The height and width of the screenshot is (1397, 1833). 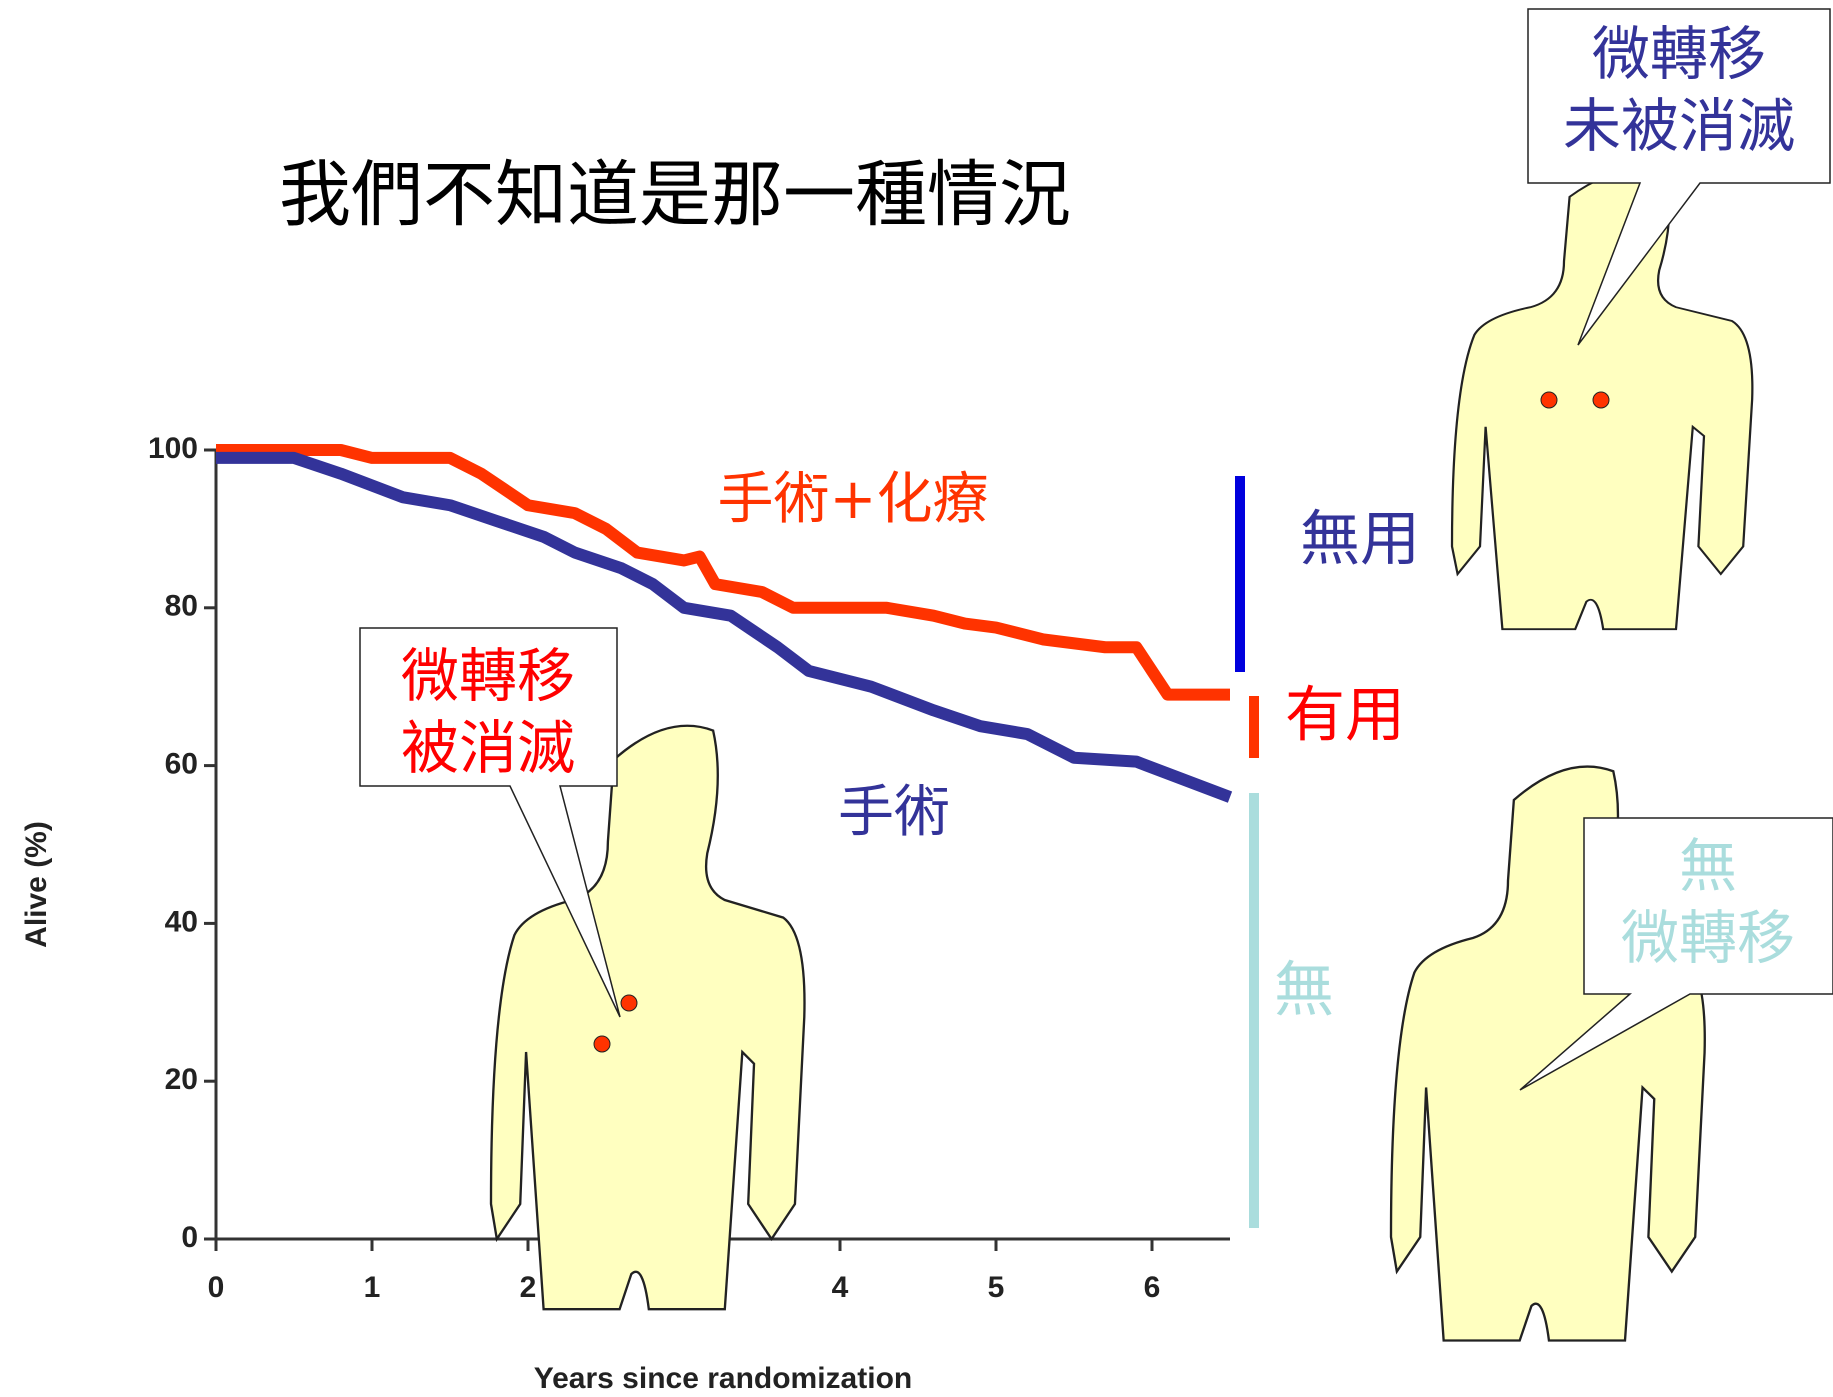 I want to click on callout-text: 被消滅, so click(x=488, y=748).